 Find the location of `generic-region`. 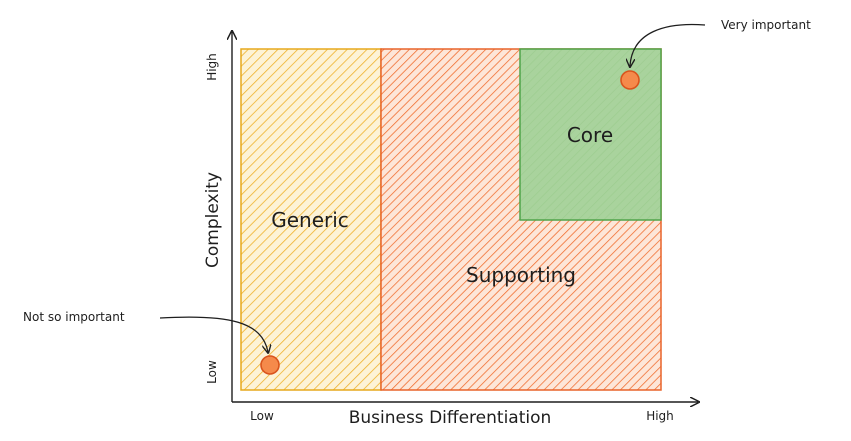

generic-region is located at coordinates (311, 219).